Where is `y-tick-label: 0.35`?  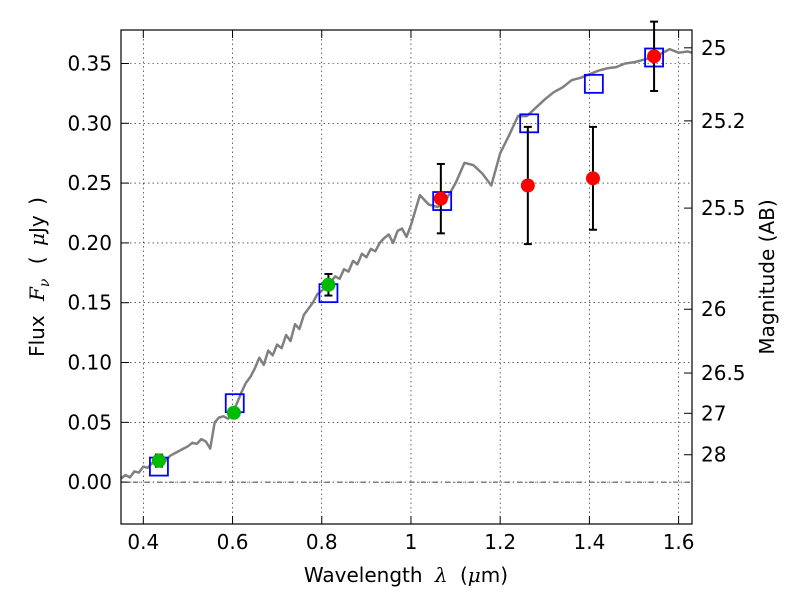
y-tick-label: 0.35 is located at coordinates (89, 63).